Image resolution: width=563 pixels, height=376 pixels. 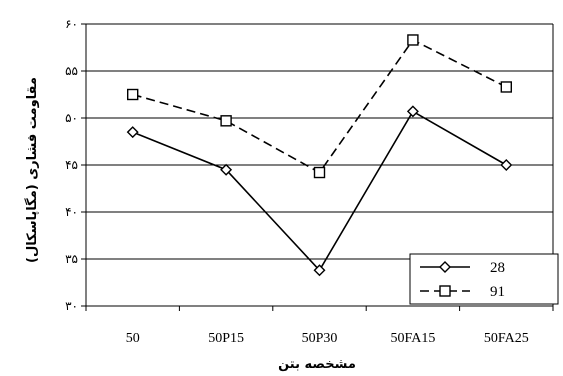 I want to click on x-tick-label: 50FA25, so click(x=506, y=338).